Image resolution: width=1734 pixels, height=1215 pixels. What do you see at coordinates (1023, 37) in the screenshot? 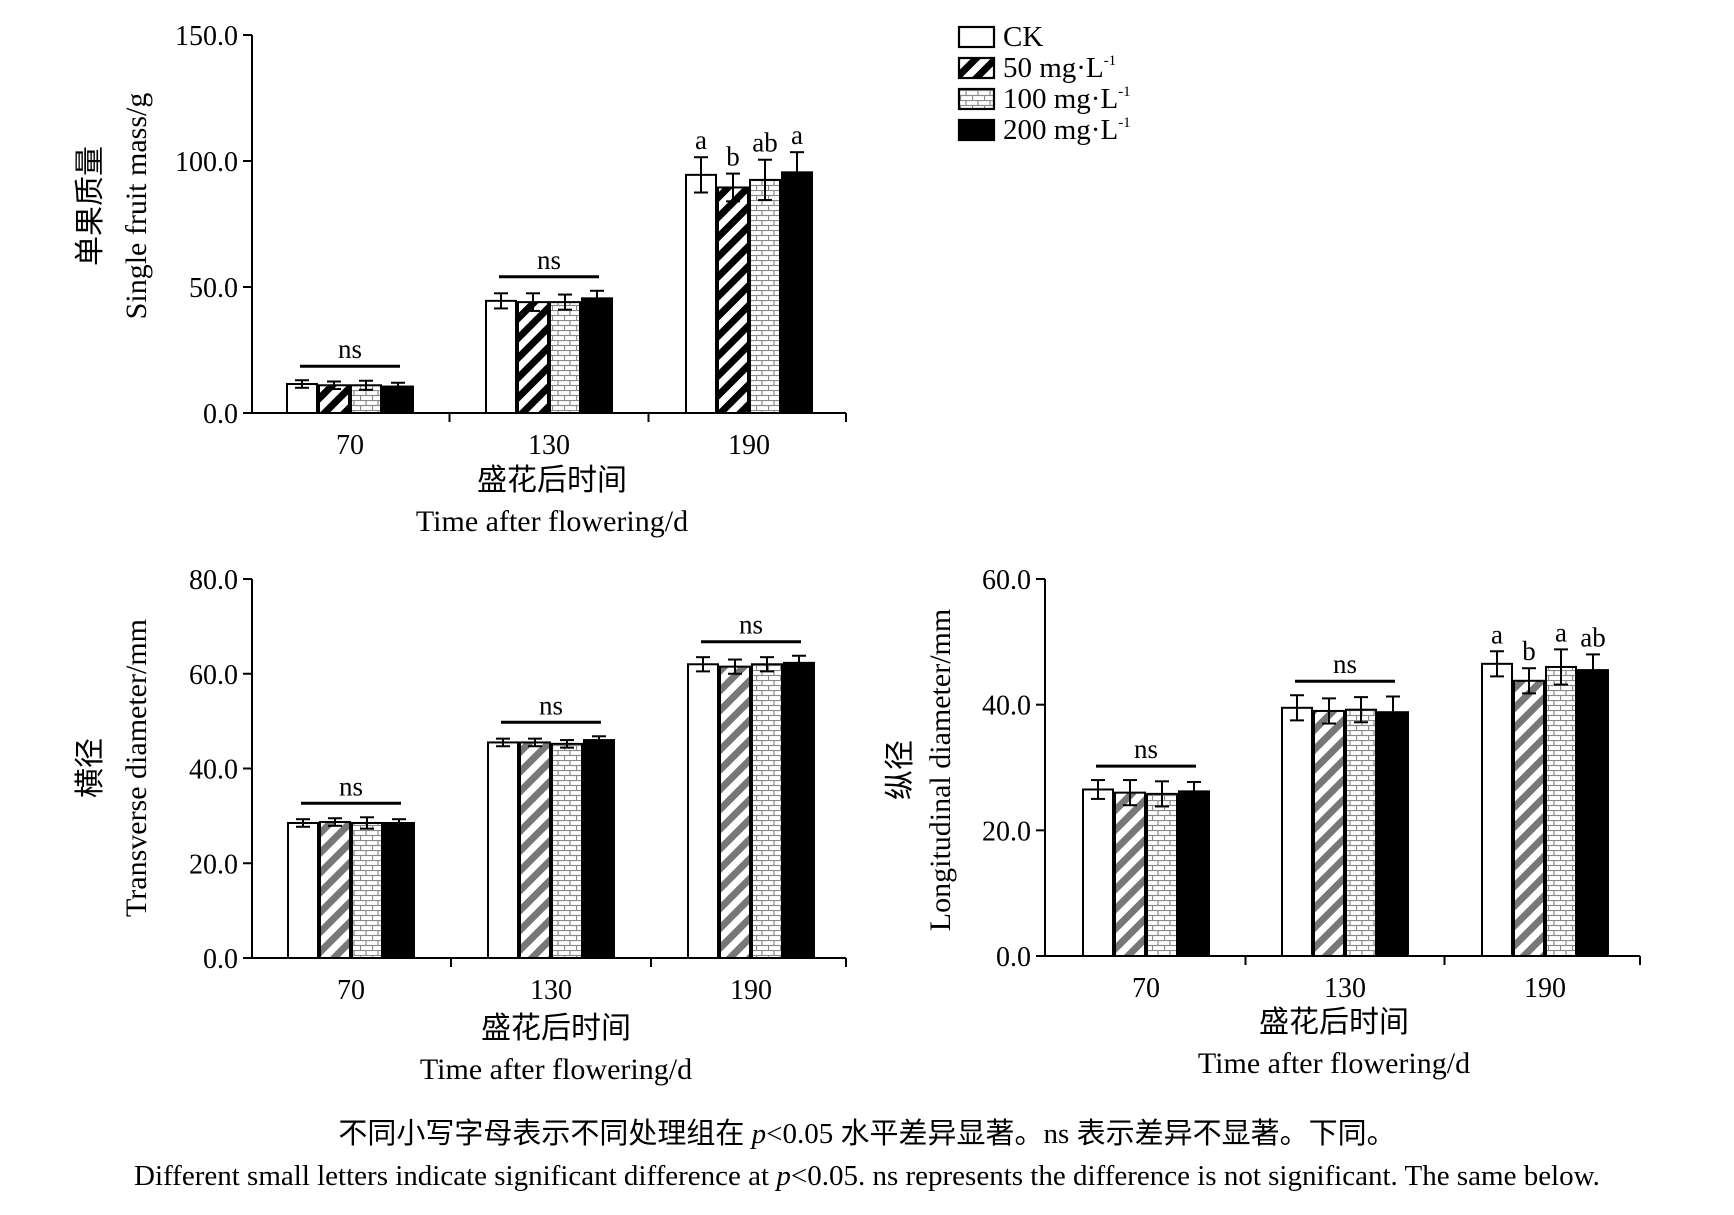
I see `legend-label-ck: CK` at bounding box center [1023, 37].